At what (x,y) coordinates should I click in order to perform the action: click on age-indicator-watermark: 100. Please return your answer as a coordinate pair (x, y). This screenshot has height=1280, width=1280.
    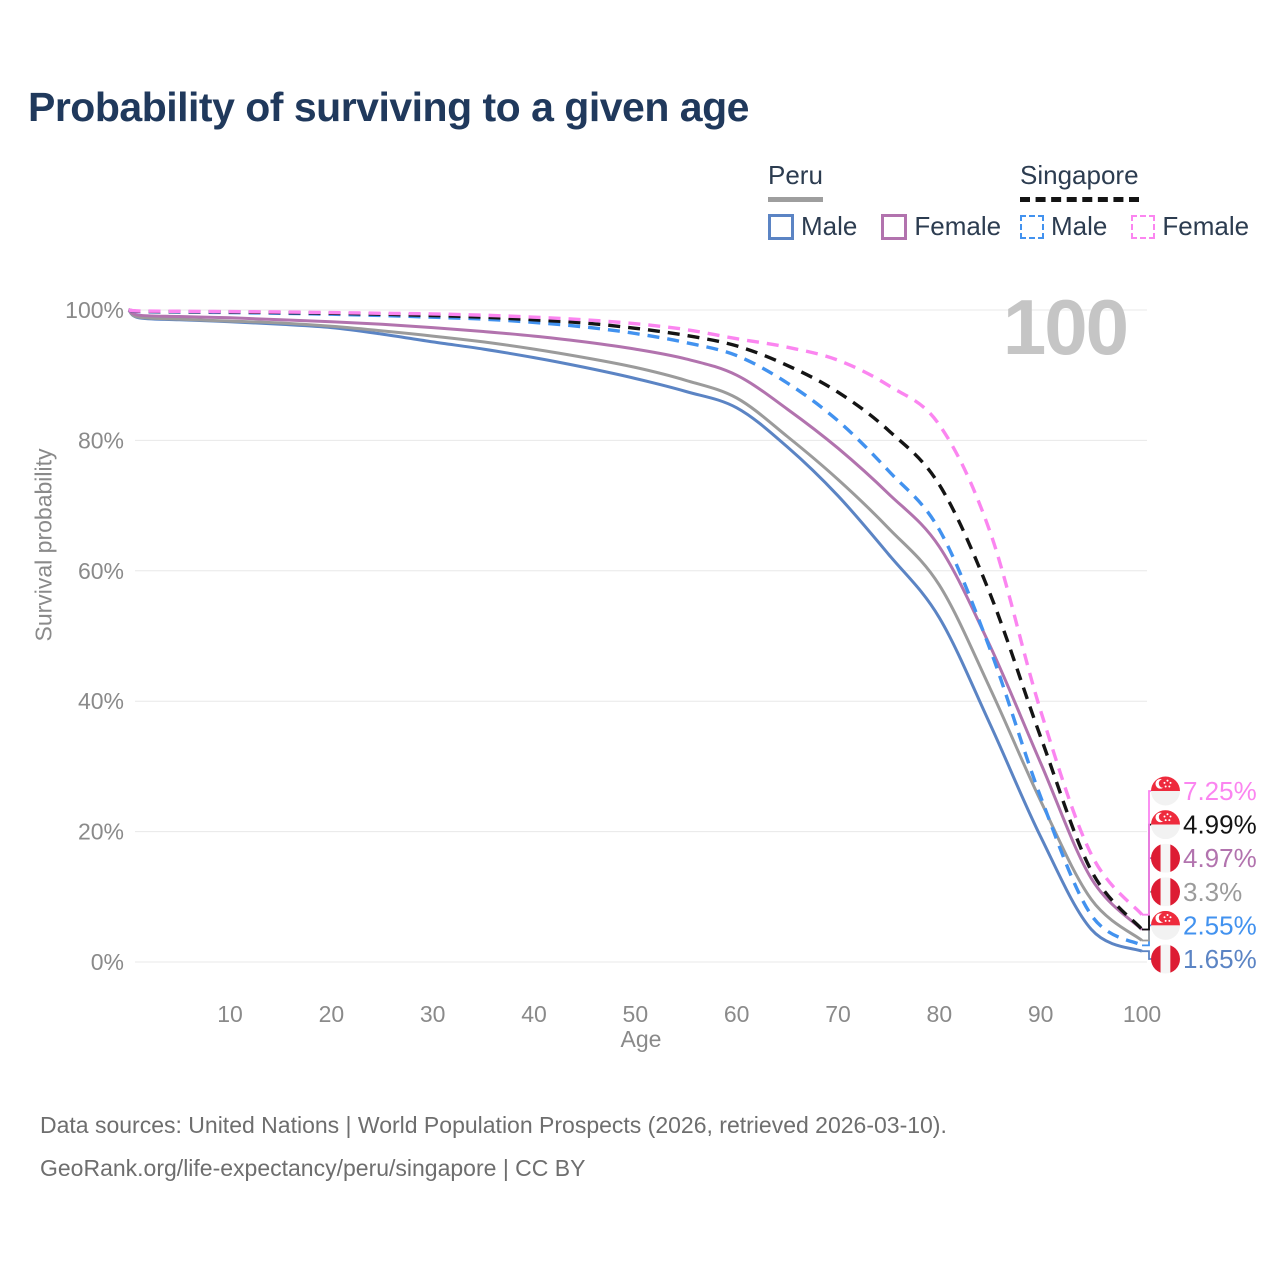
    Looking at the image, I should click on (1065, 327).